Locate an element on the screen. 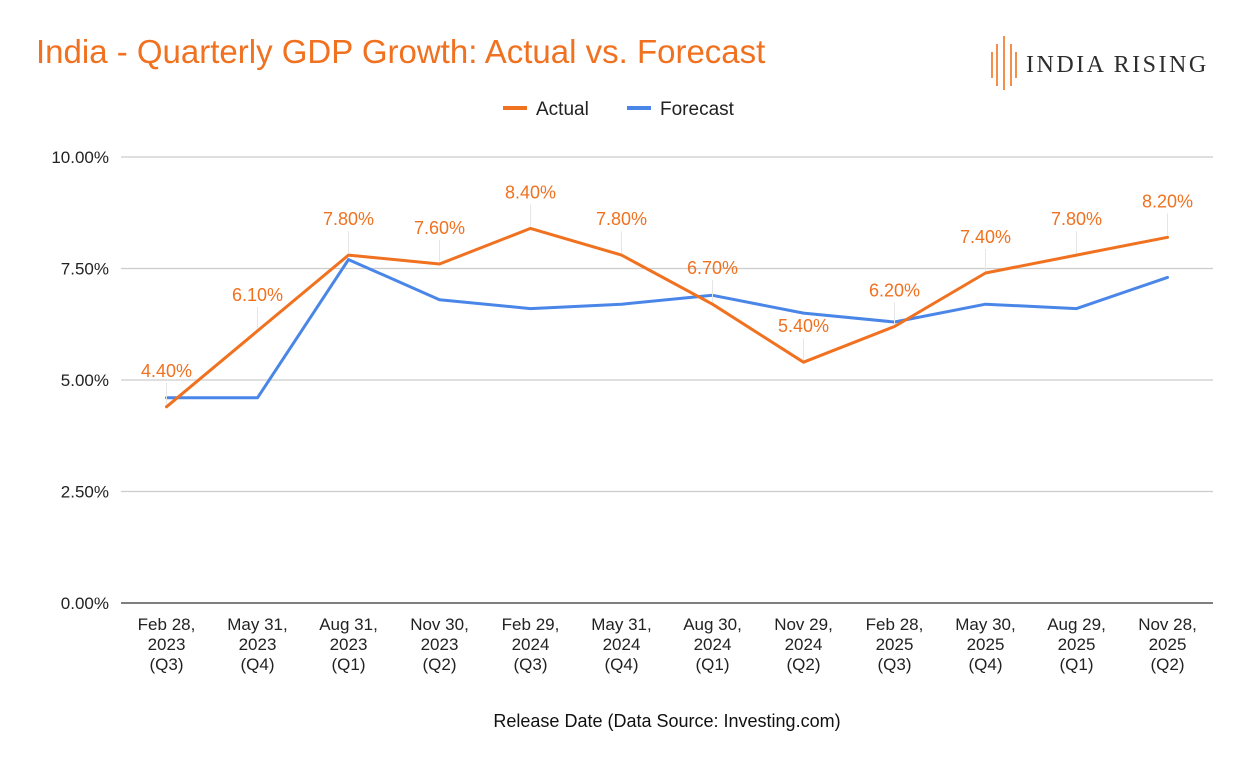  data-label-actual: 6.20% is located at coordinates (894, 290).